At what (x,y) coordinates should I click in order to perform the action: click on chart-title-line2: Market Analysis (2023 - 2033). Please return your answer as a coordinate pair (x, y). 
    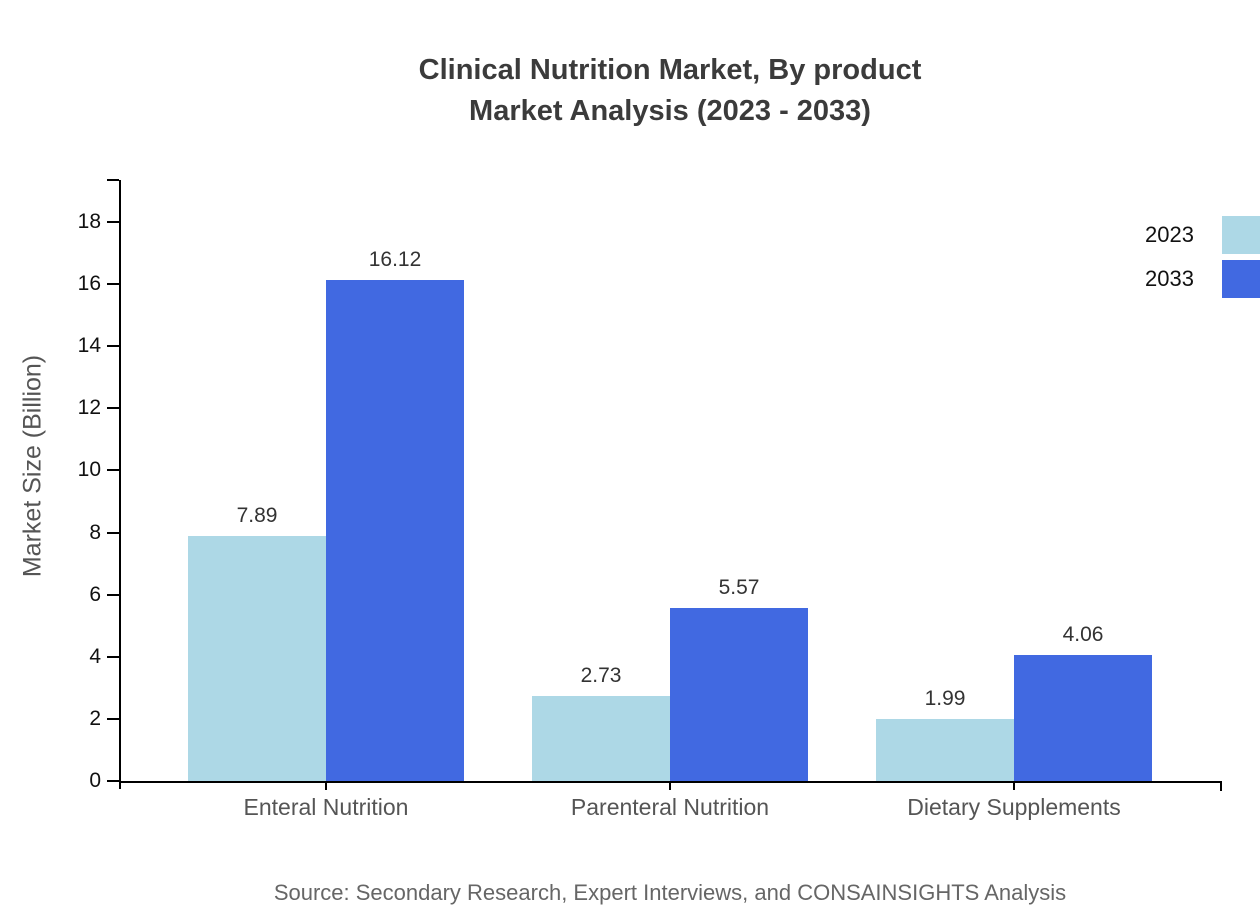
    Looking at the image, I should click on (670, 111).